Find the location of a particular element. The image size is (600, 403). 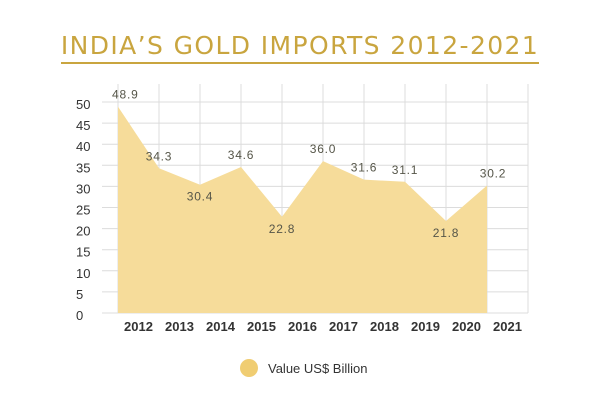

x-tick-label: 2016 is located at coordinates (302, 326).